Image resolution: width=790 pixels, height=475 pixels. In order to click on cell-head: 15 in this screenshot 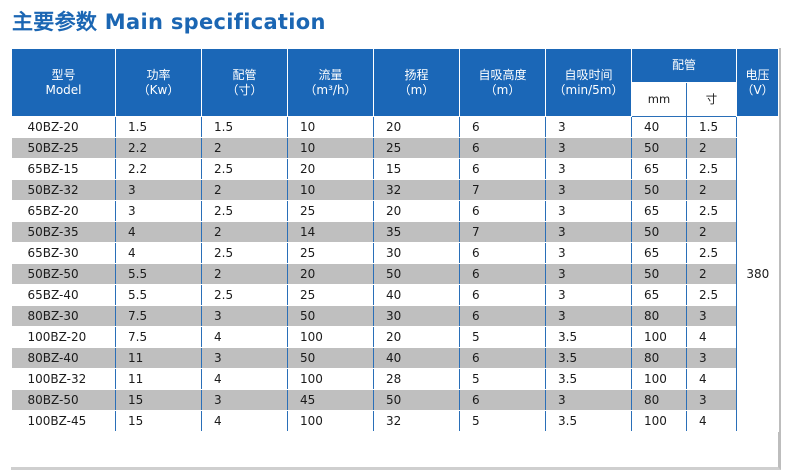, I will do `click(416, 169)`.